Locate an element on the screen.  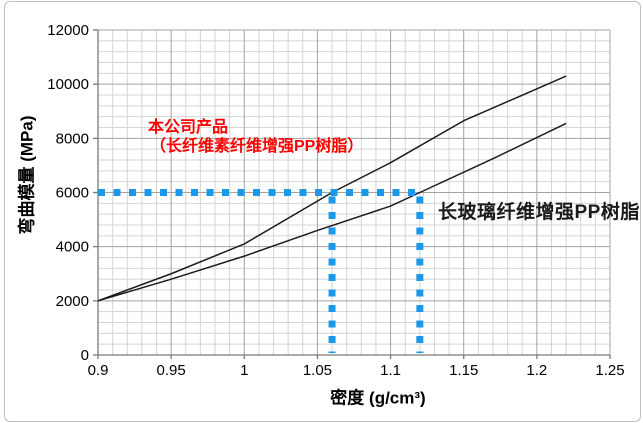
x-tick-label: 1.25 is located at coordinates (609, 370).